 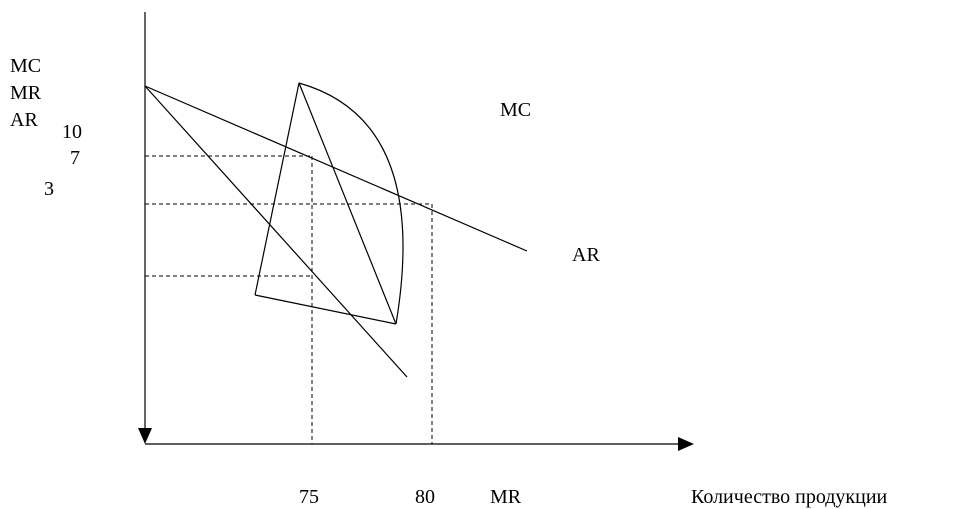 I want to click on y-axis-label-mc: MC, so click(x=26, y=66).